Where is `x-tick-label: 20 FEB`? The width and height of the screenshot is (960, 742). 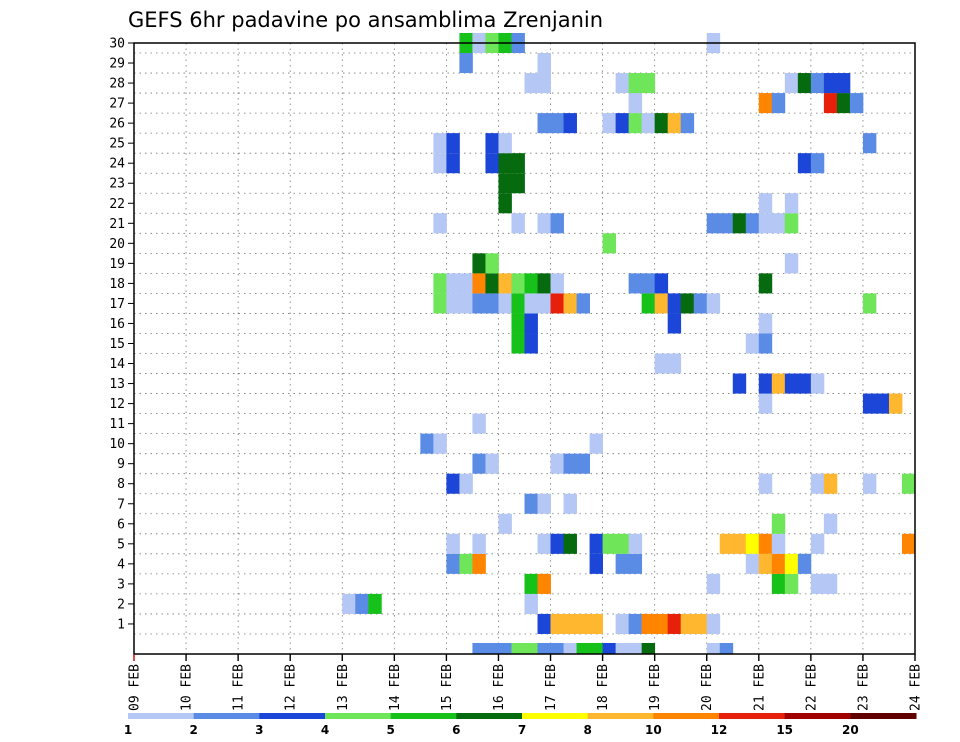 x-tick-label: 20 FEB is located at coordinates (707, 687).